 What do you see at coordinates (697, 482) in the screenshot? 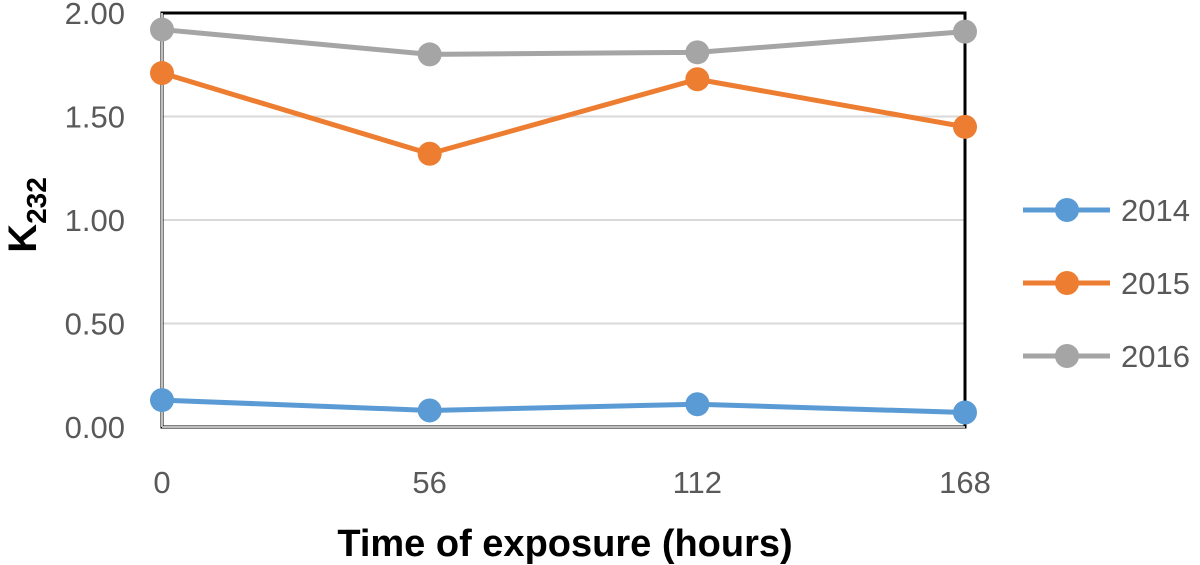
I see `x-tick-label: 112` at bounding box center [697, 482].